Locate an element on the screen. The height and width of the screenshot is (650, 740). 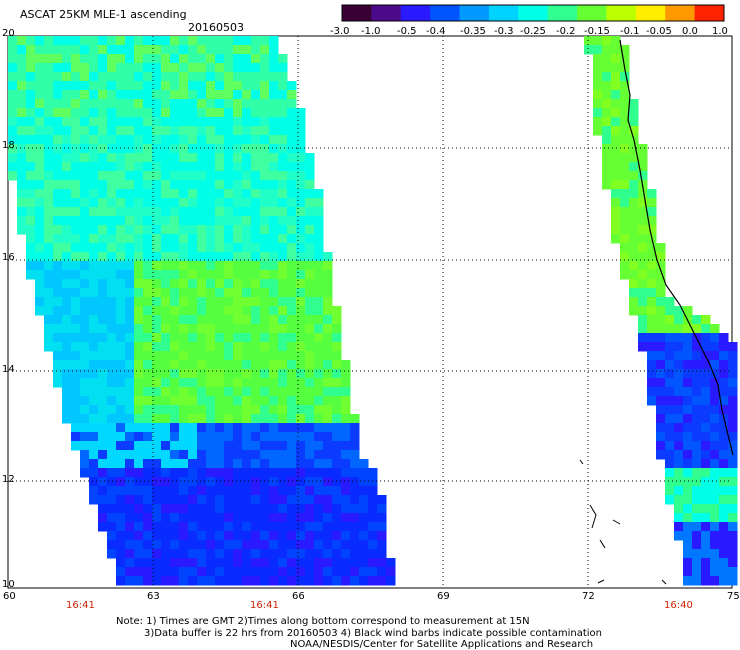
colorbar-tick: -0.5 is located at coordinates (407, 31).